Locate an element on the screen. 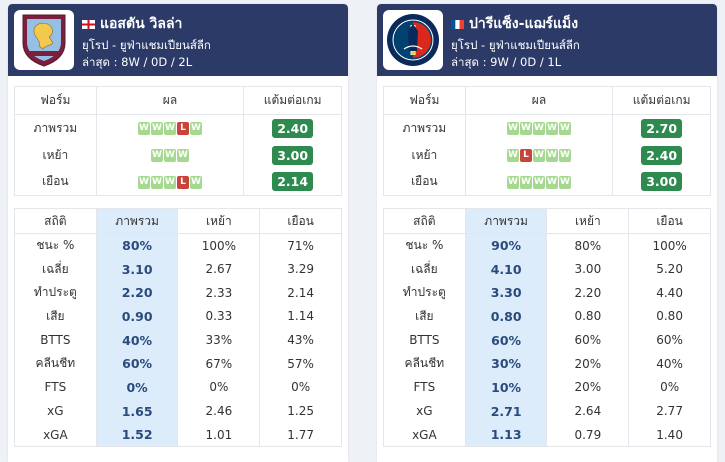 This screenshot has height=462, width=725. stat-overall: 0% is located at coordinates (137, 387).